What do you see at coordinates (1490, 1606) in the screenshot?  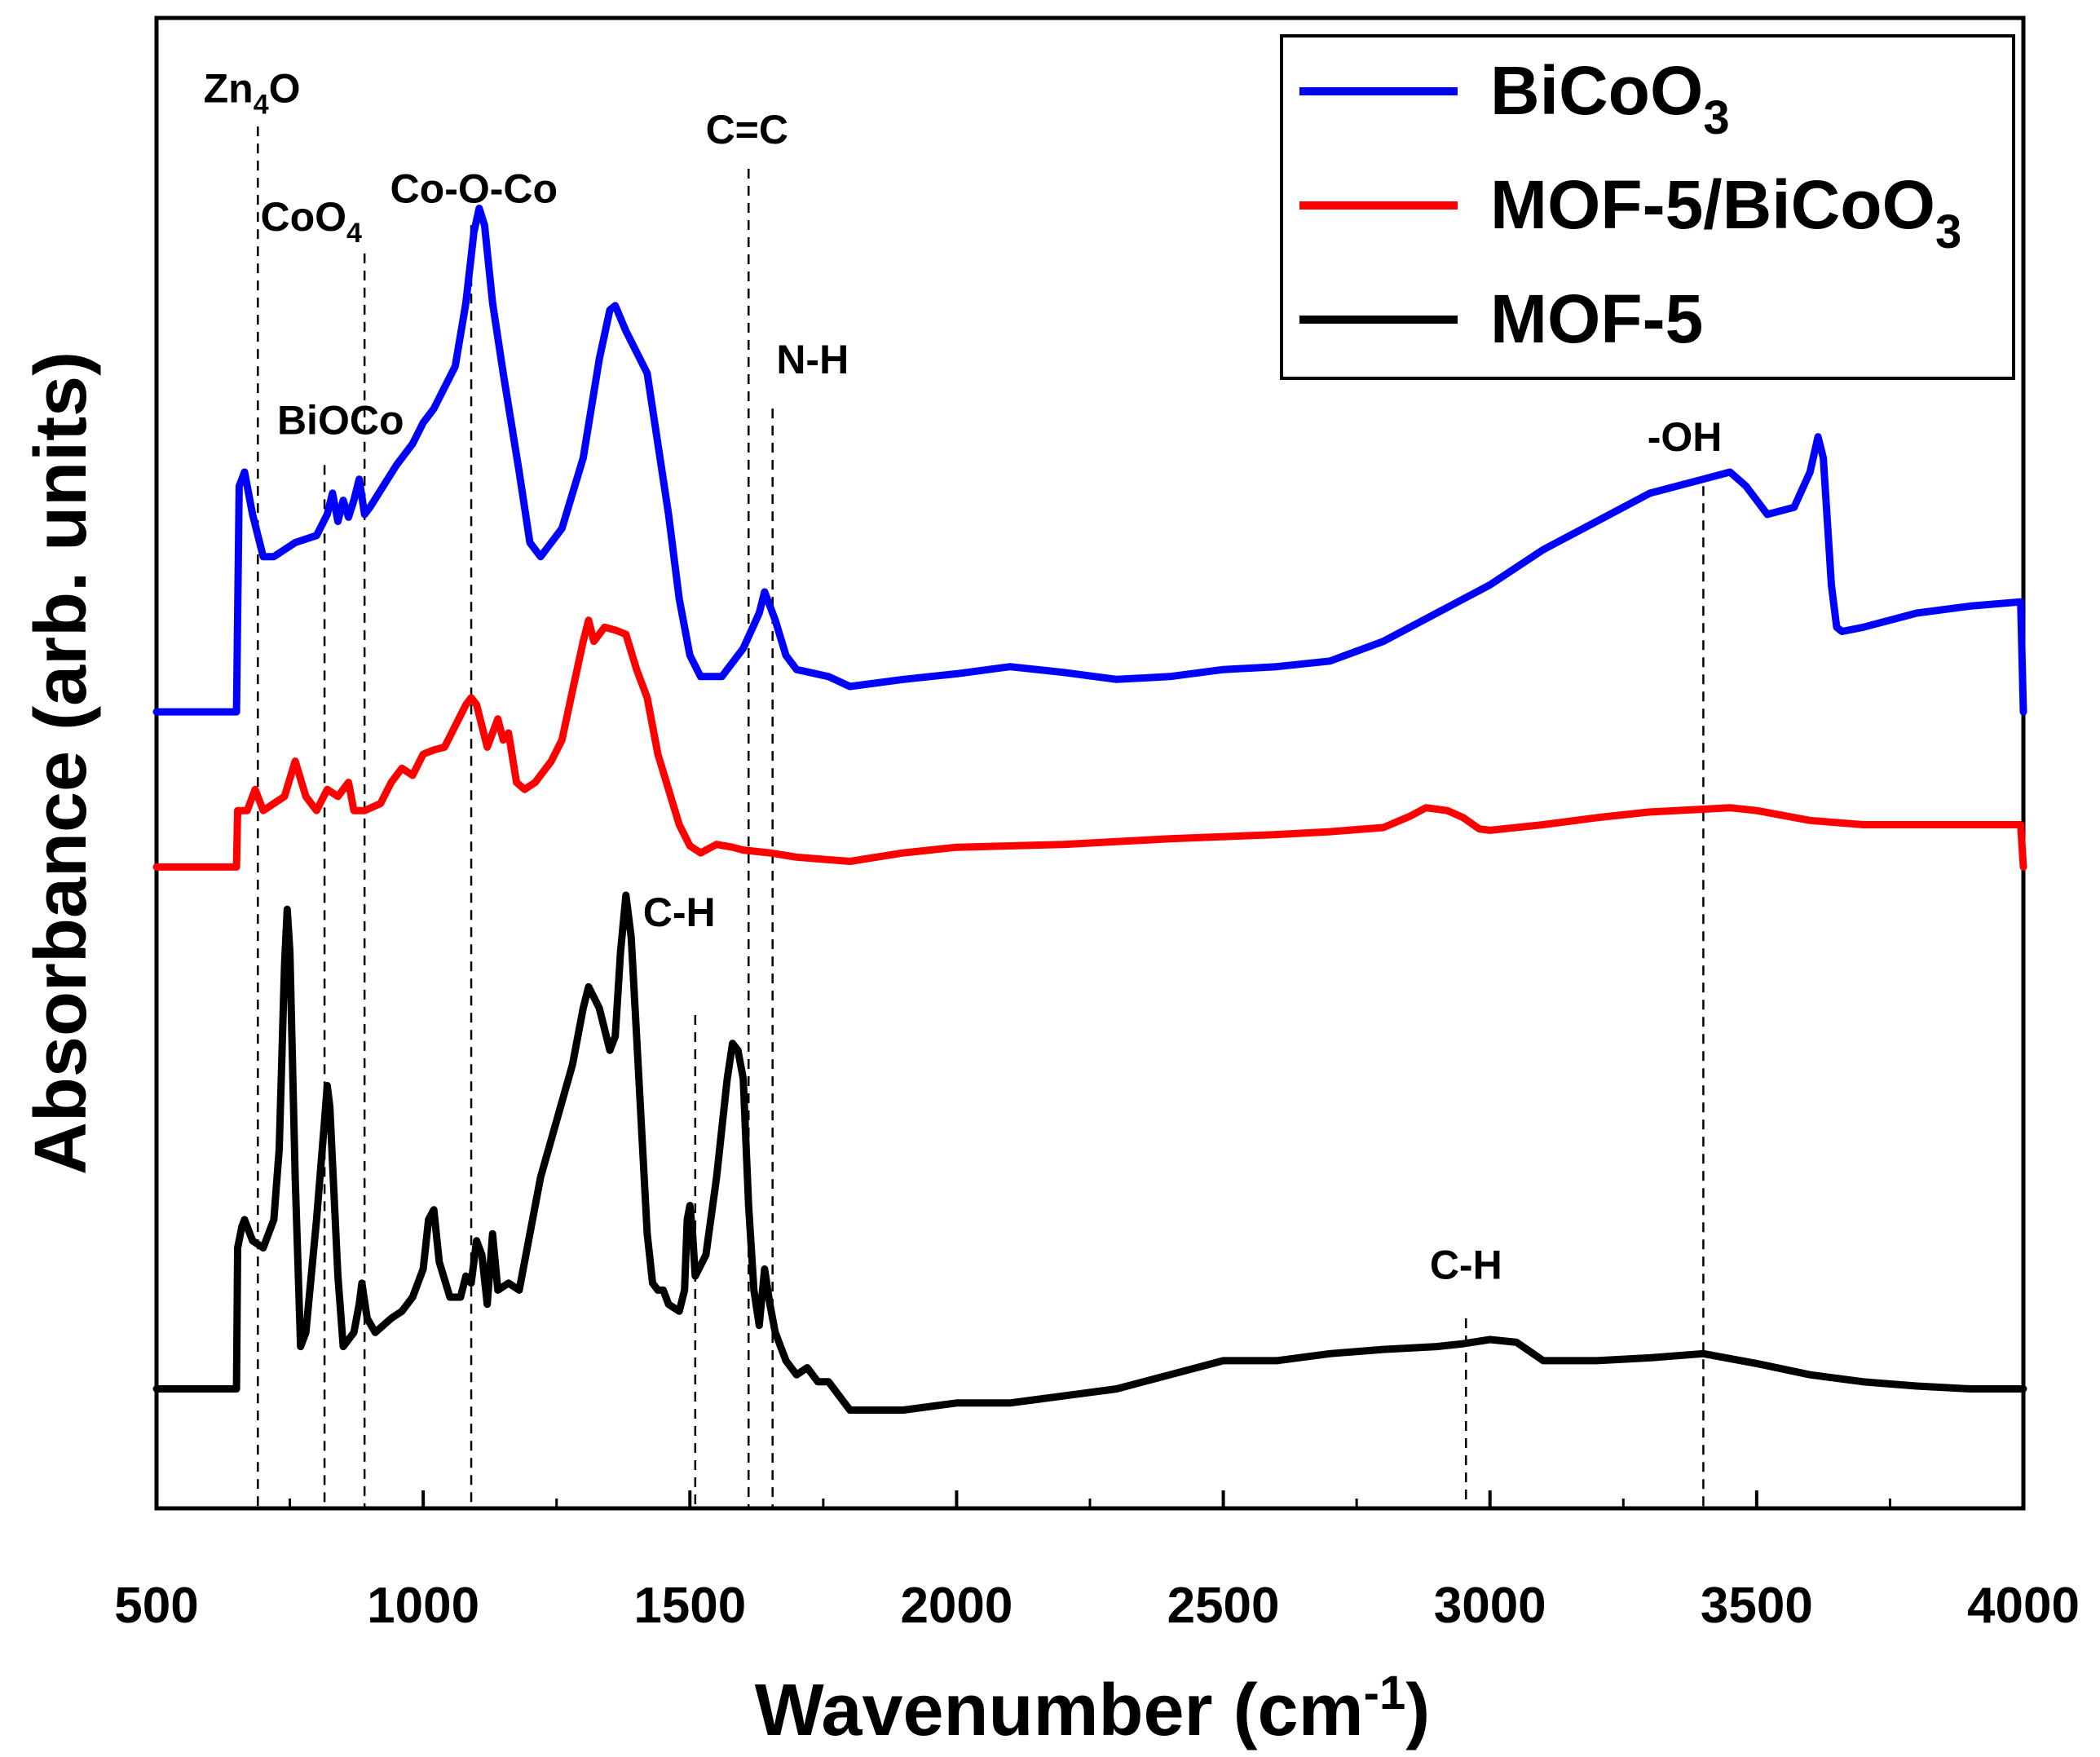 I see `x-tick-label: 3000` at bounding box center [1490, 1606].